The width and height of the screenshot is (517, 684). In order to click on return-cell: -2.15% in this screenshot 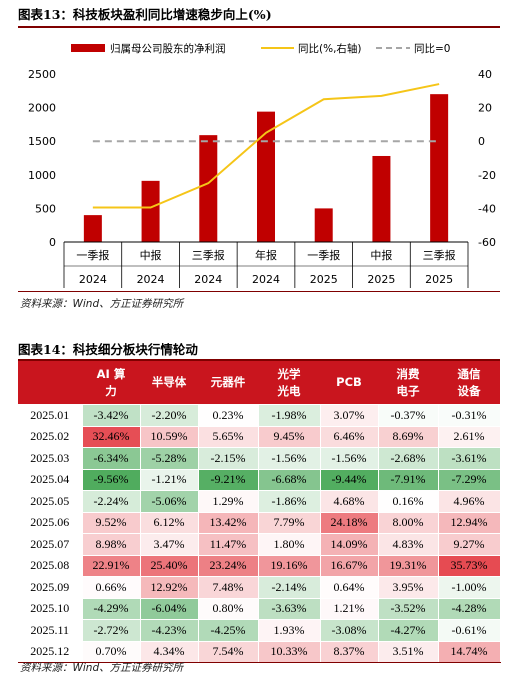, I will do `click(228, 458)`.